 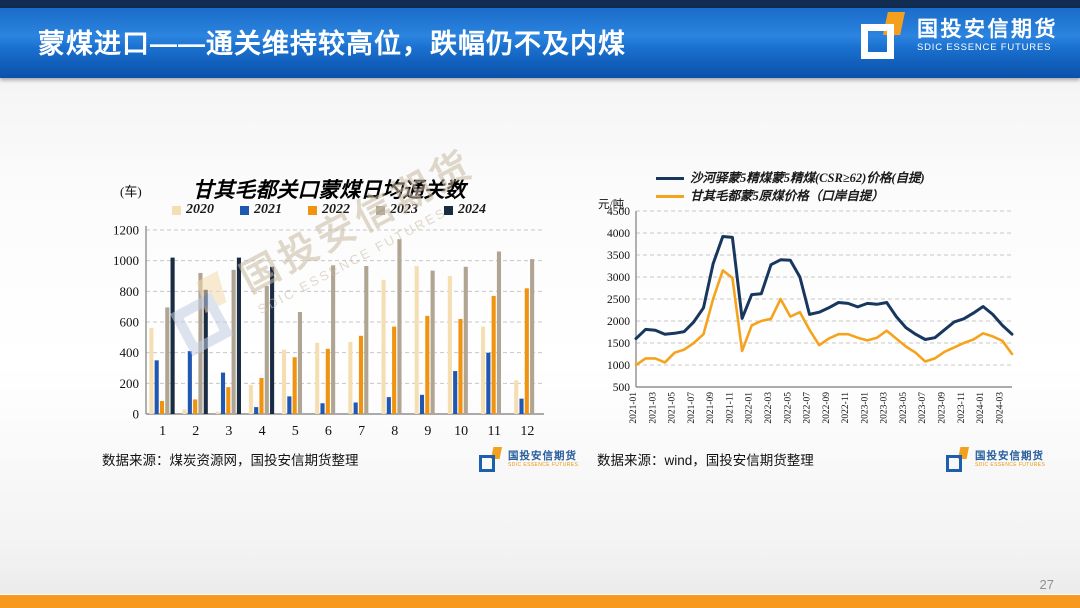 I want to click on svg-text: 3, so click(x=228, y=431).